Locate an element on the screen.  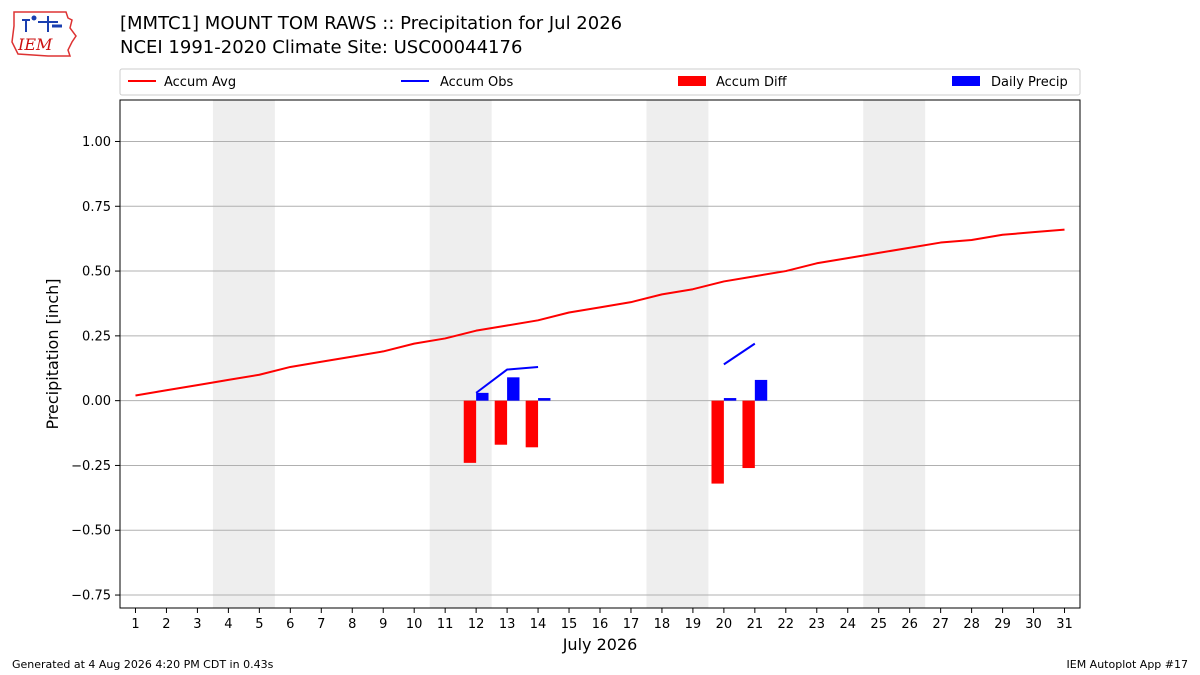
y-tick-label: 1.00 is located at coordinates (96, 142).